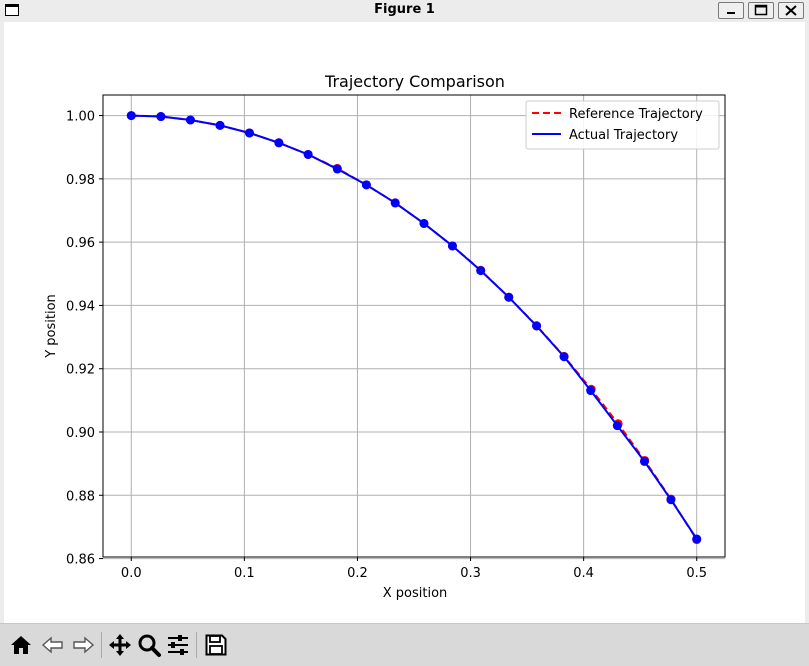  Describe the element at coordinates (80, 180) in the screenshot. I see `y-tick-label: 0.98` at that location.